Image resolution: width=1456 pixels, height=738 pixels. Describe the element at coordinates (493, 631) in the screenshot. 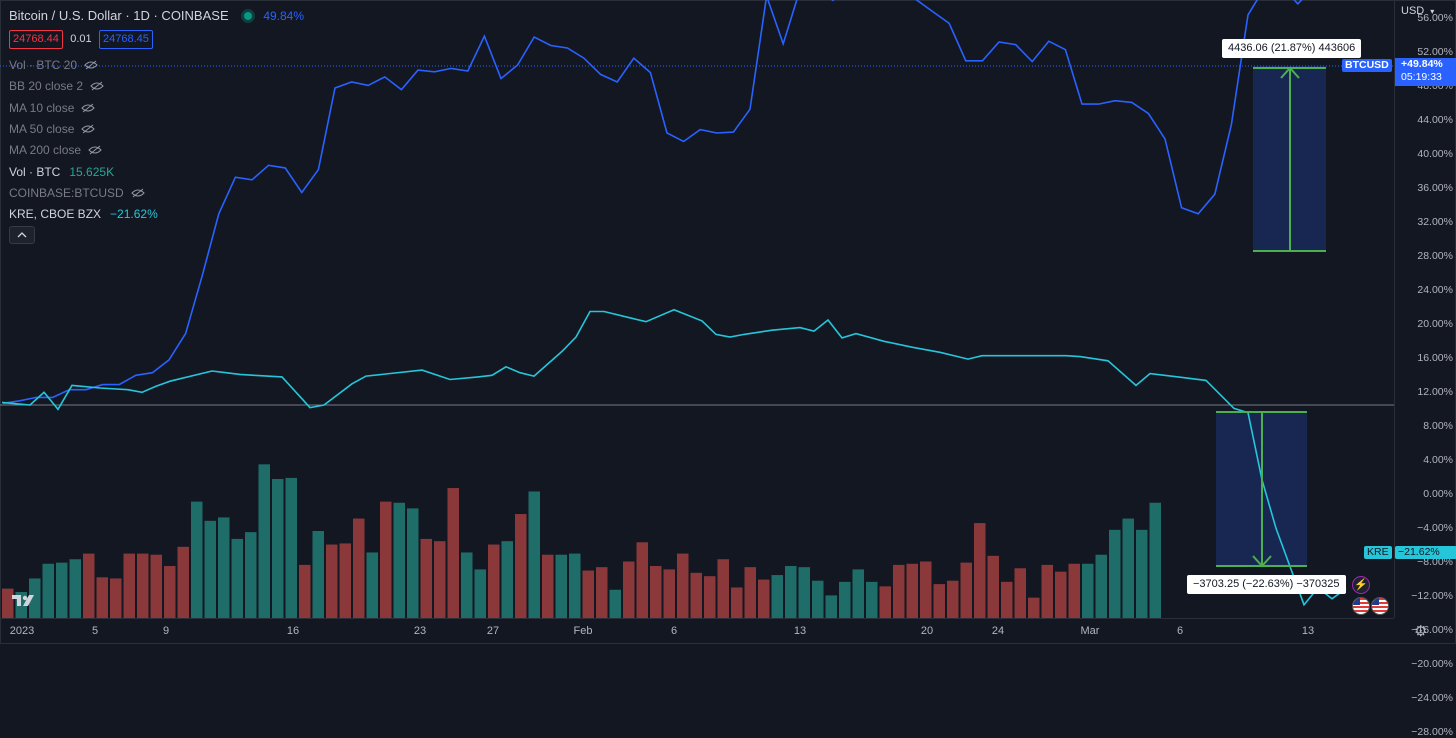

I see `time-axis-label: 27` at that location.